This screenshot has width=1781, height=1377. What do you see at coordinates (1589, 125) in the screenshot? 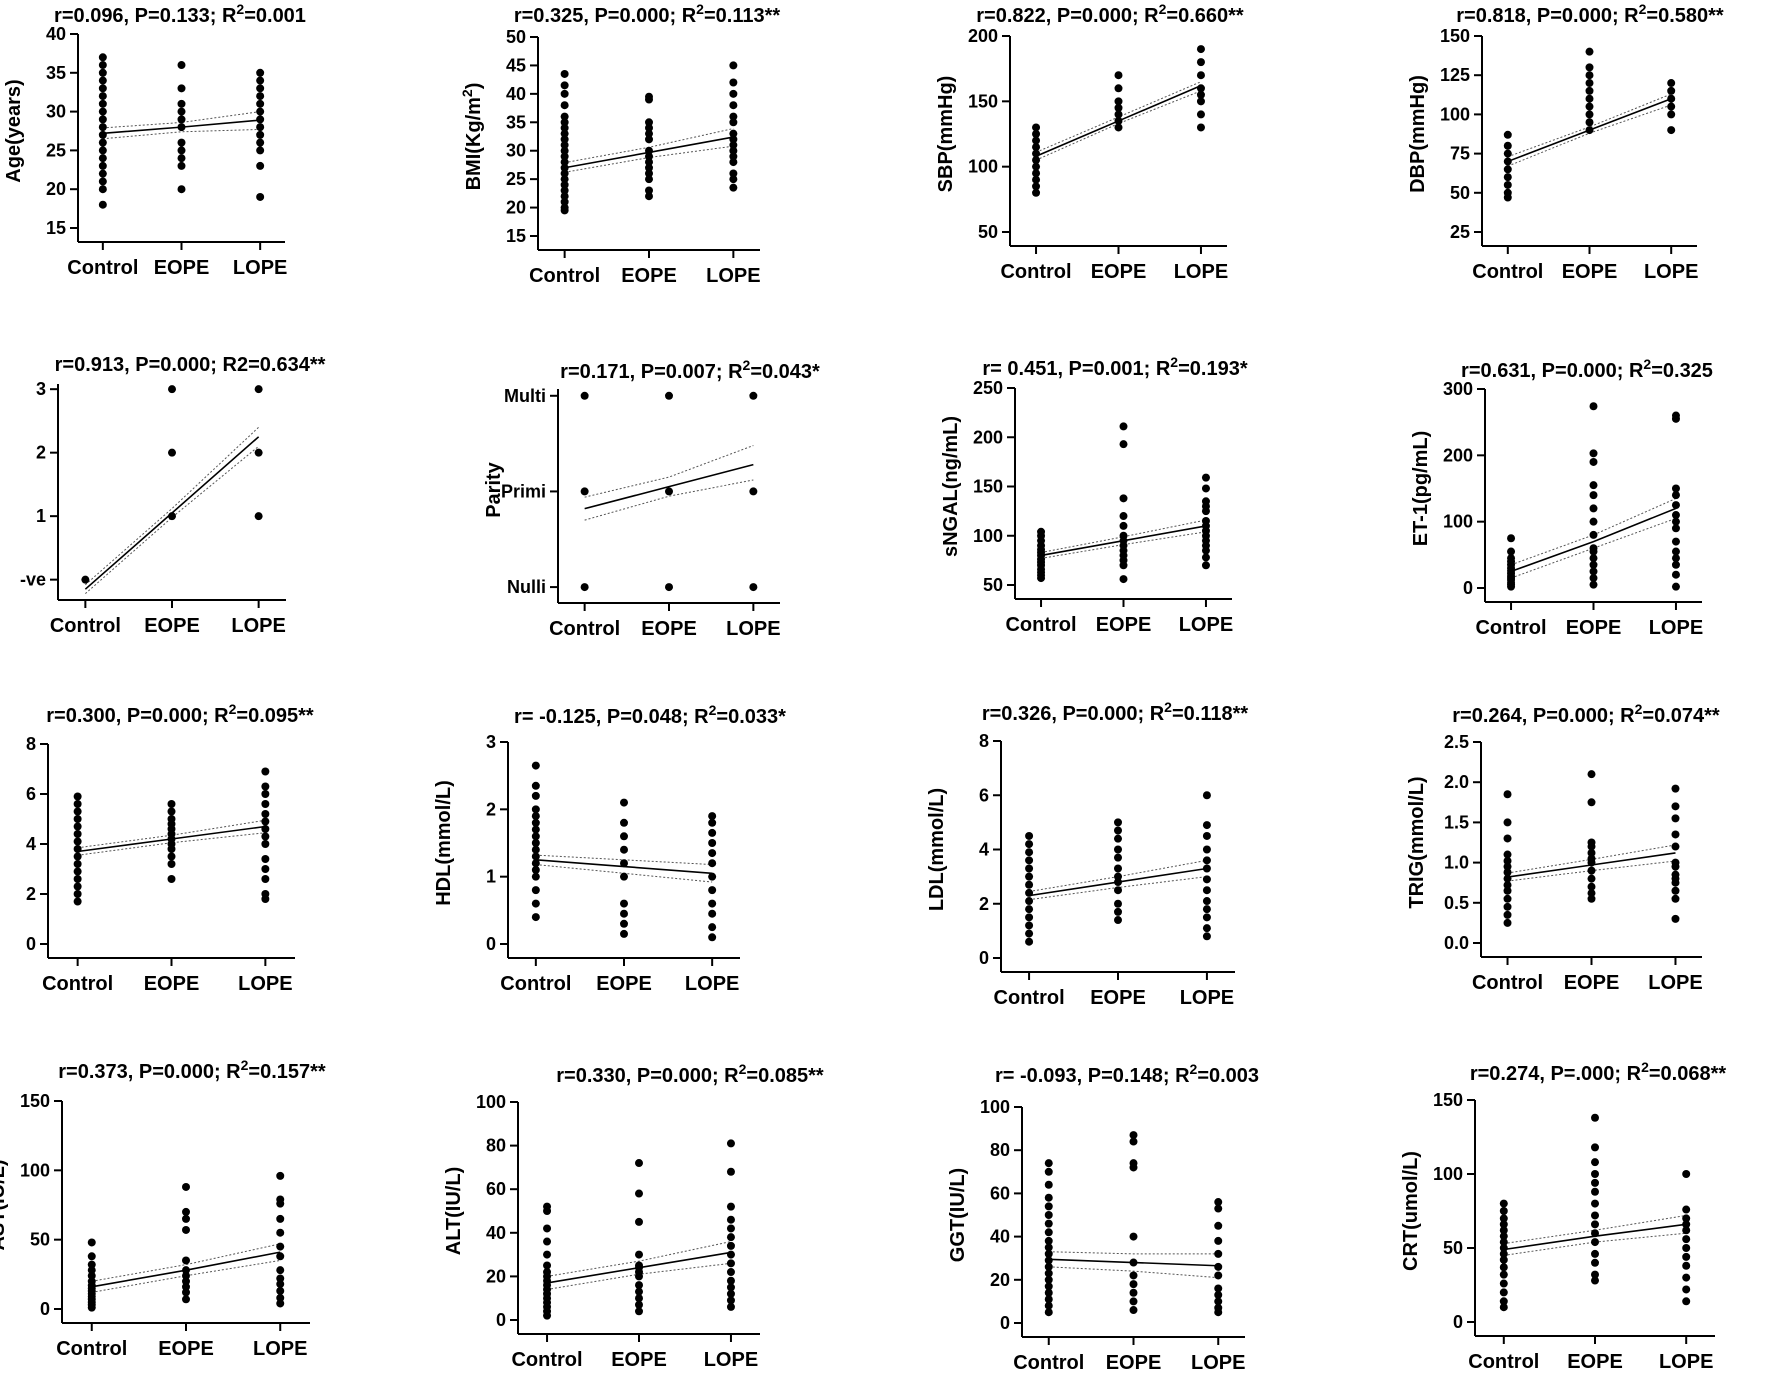
I see `ci-upper-line` at bounding box center [1589, 125].